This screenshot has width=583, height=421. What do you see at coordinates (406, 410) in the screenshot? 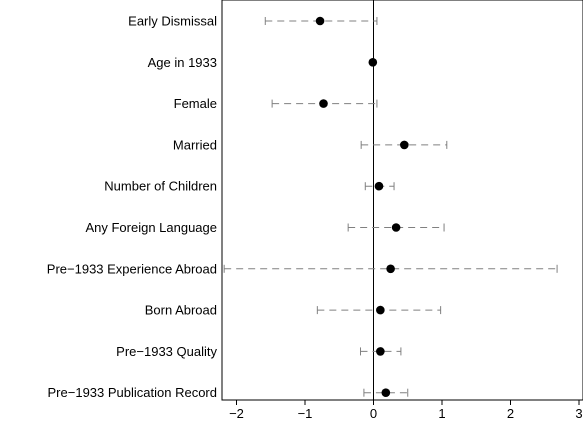
I see `x-axis: −2 −1 0 1 2 3` at bounding box center [406, 410].